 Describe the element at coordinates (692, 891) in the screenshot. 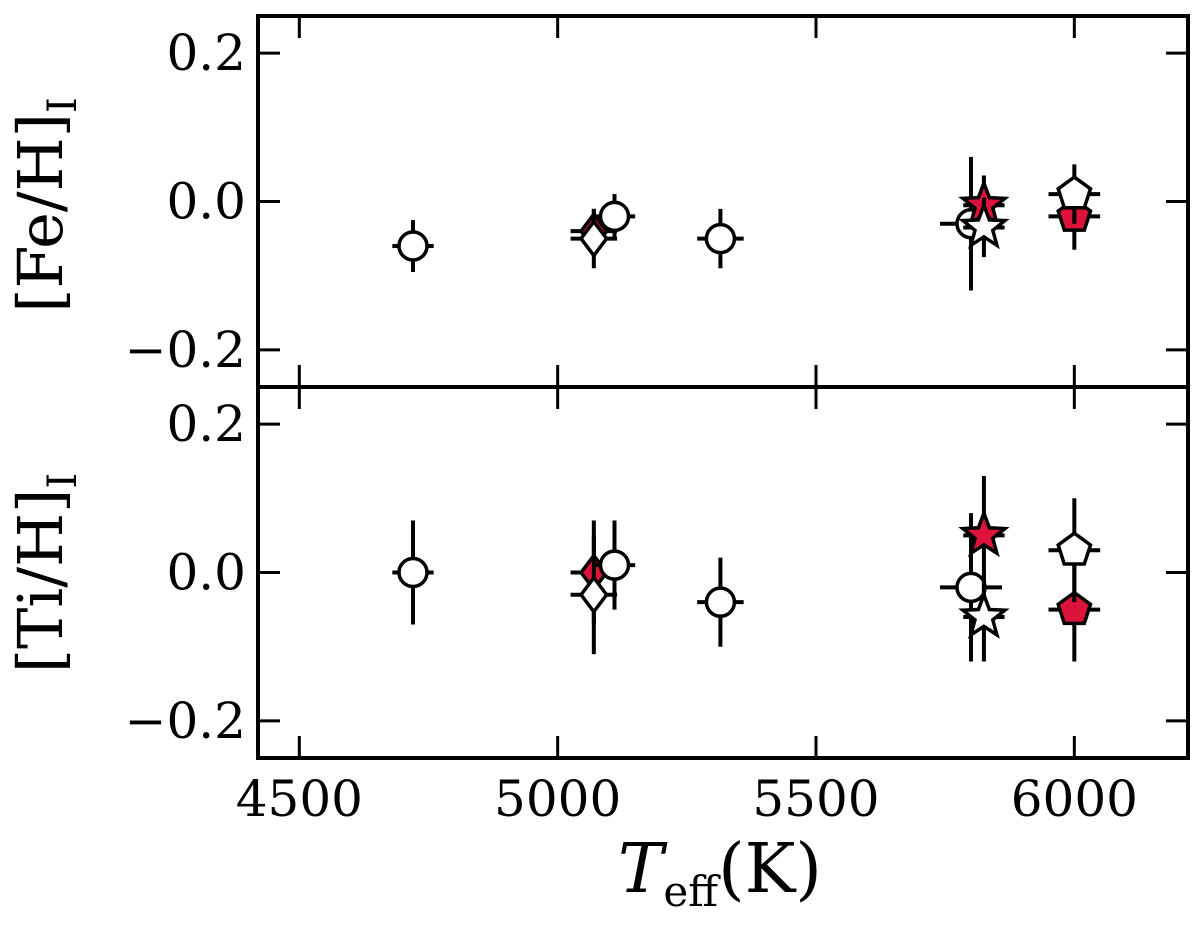

I see `xlabel-sub: eff` at that location.